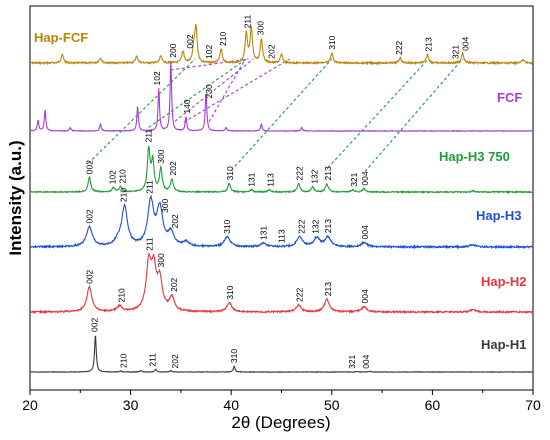 This screenshot has width=550, height=440. Describe the element at coordinates (280, 422) in the screenshot. I see `x-axis-title: 2θ (Degrees)` at that location.